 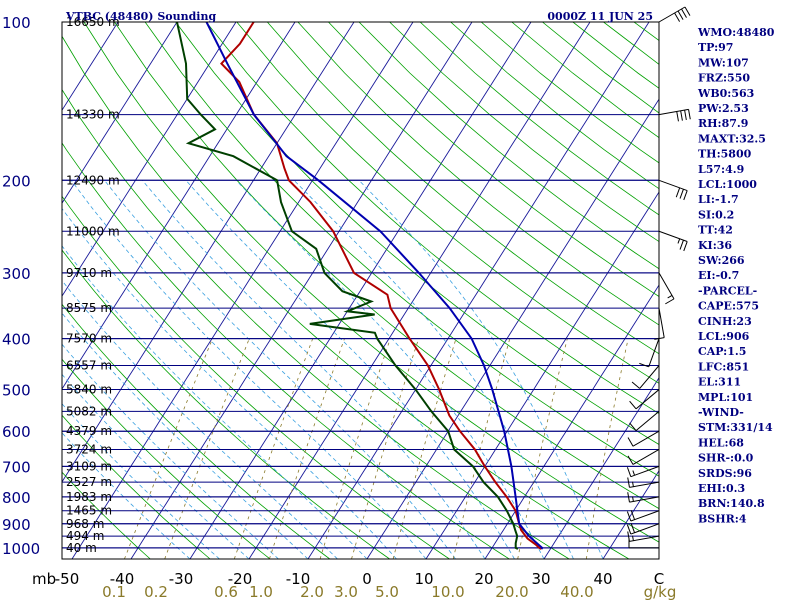 I want to click on index-value: BSHR:4, so click(x=722, y=518).